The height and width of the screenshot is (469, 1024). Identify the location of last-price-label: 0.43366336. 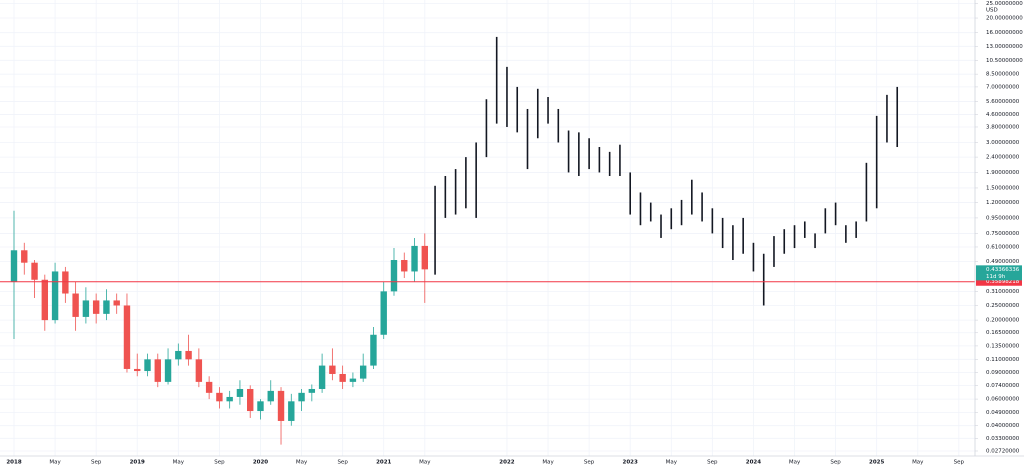
(1003, 270).